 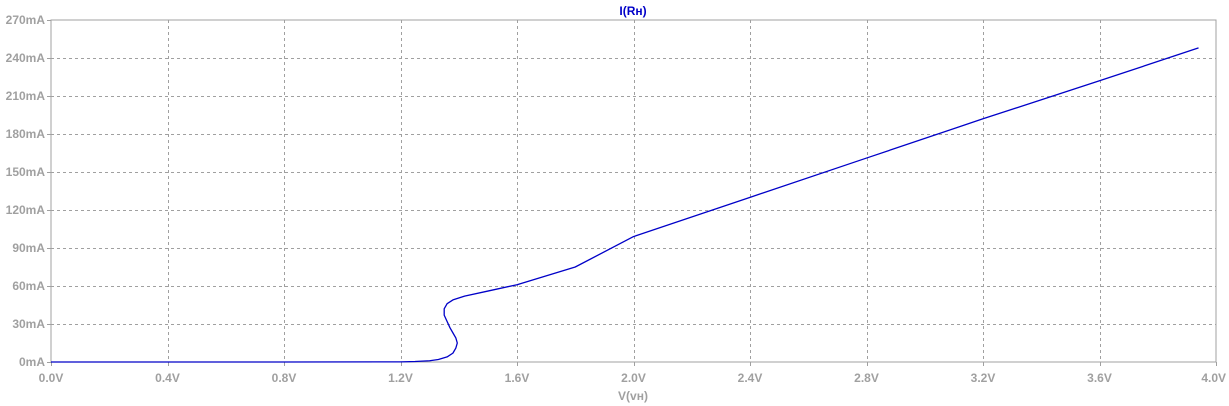 I want to click on x-tick-label: 2.0V, so click(x=633, y=378).